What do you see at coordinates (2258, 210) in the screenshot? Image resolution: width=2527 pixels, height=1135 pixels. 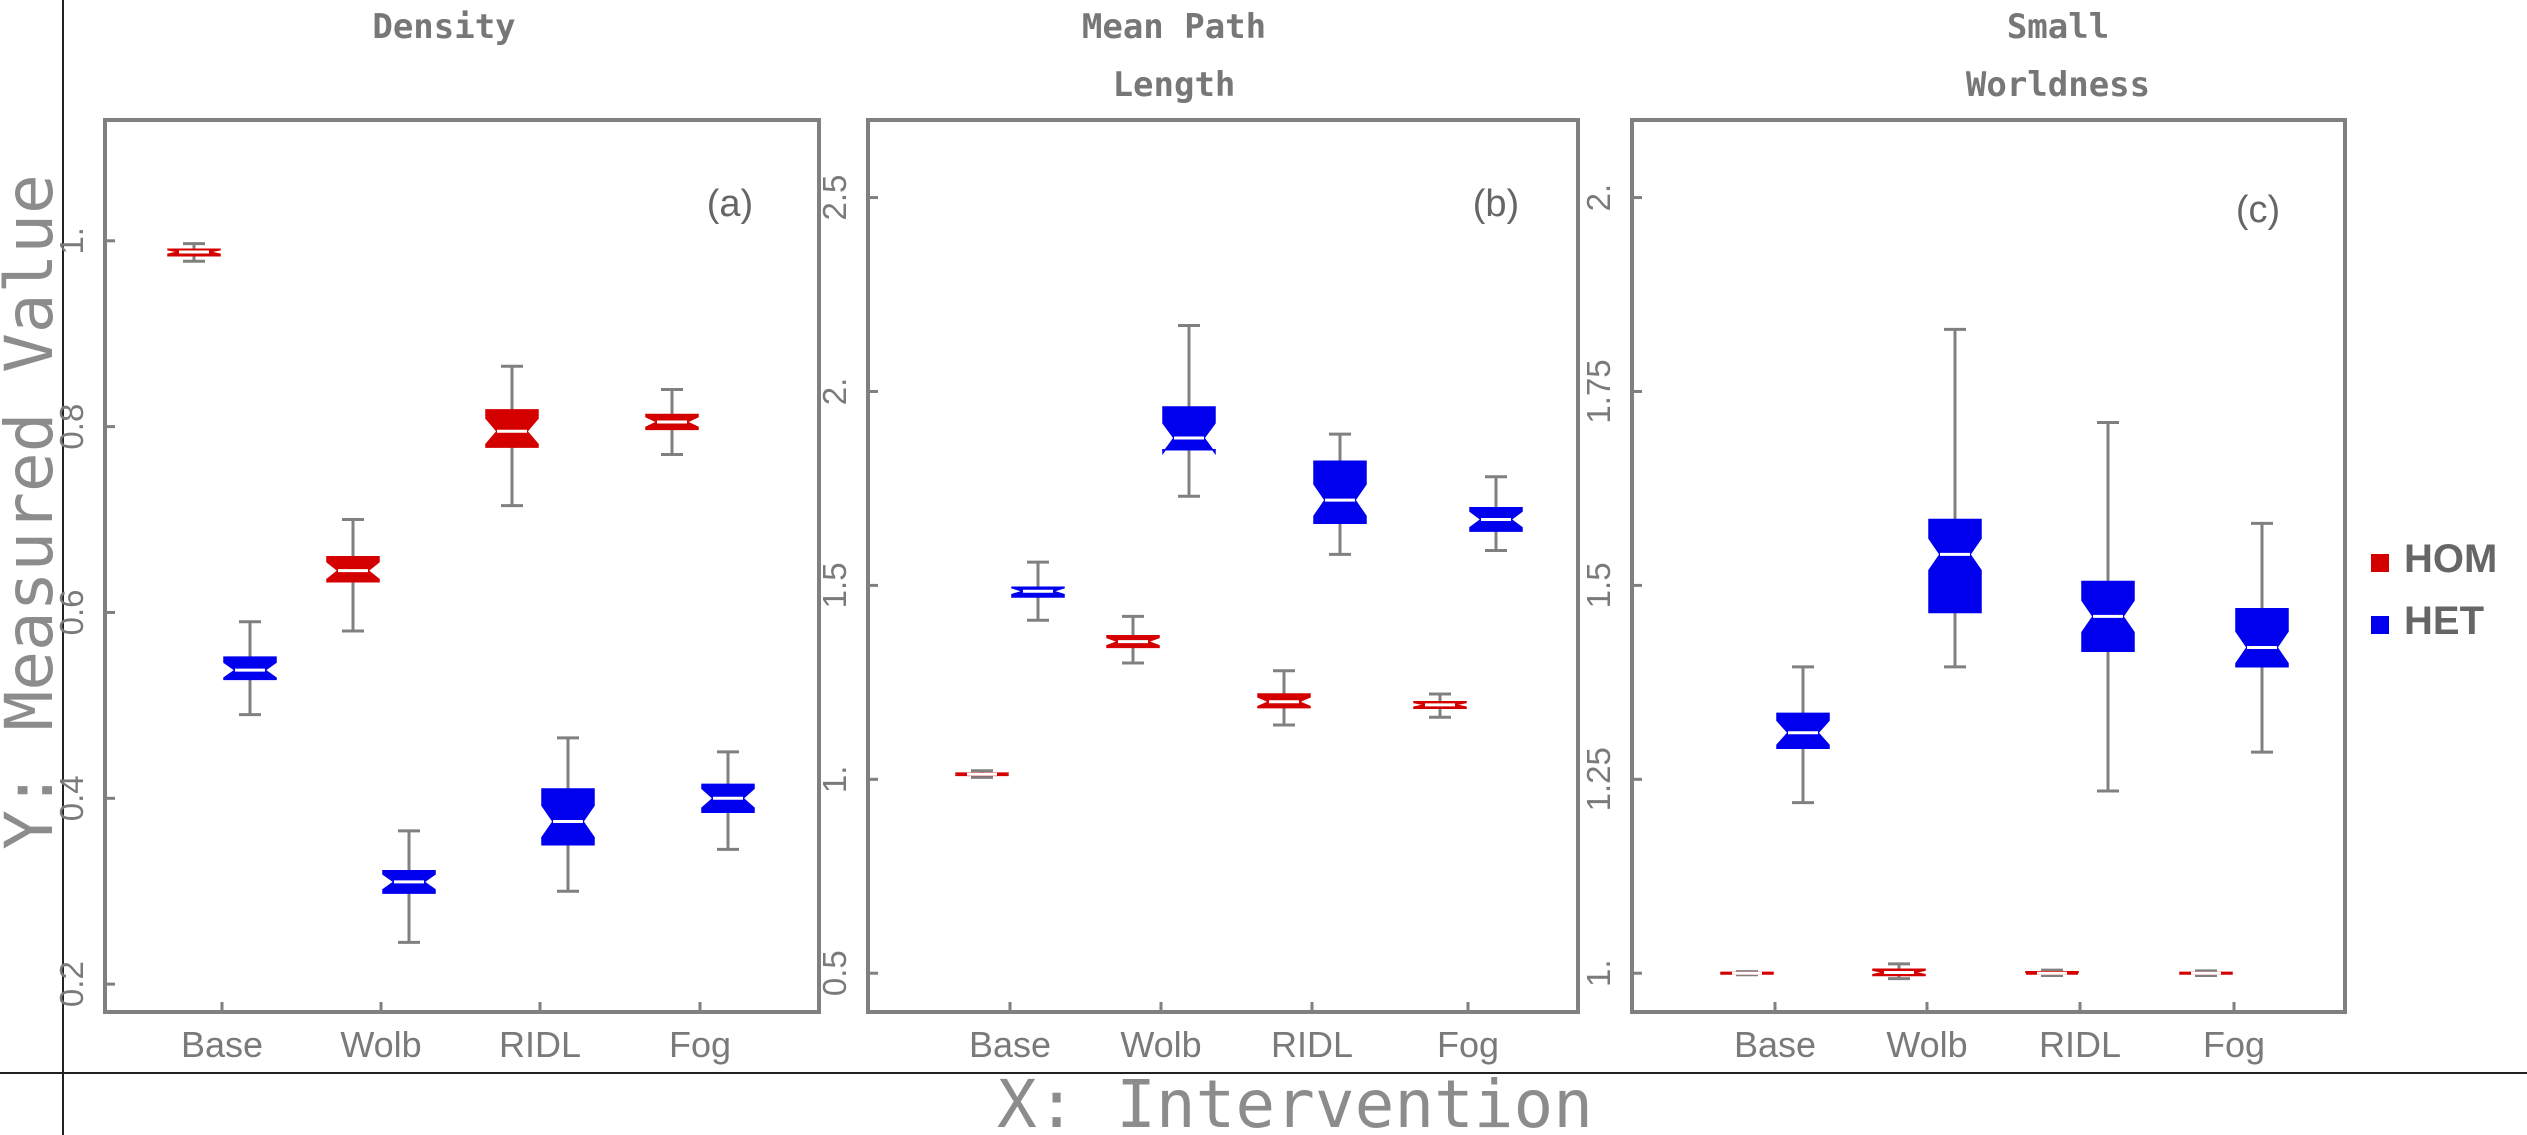 I see `panel-label: (c)` at bounding box center [2258, 210].